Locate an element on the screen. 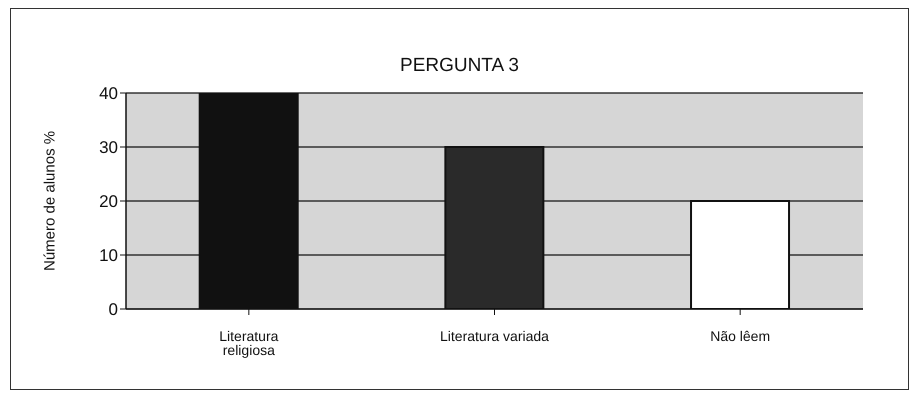 The height and width of the screenshot is (401, 919). y-tick-label: 0 is located at coordinates (113, 310).